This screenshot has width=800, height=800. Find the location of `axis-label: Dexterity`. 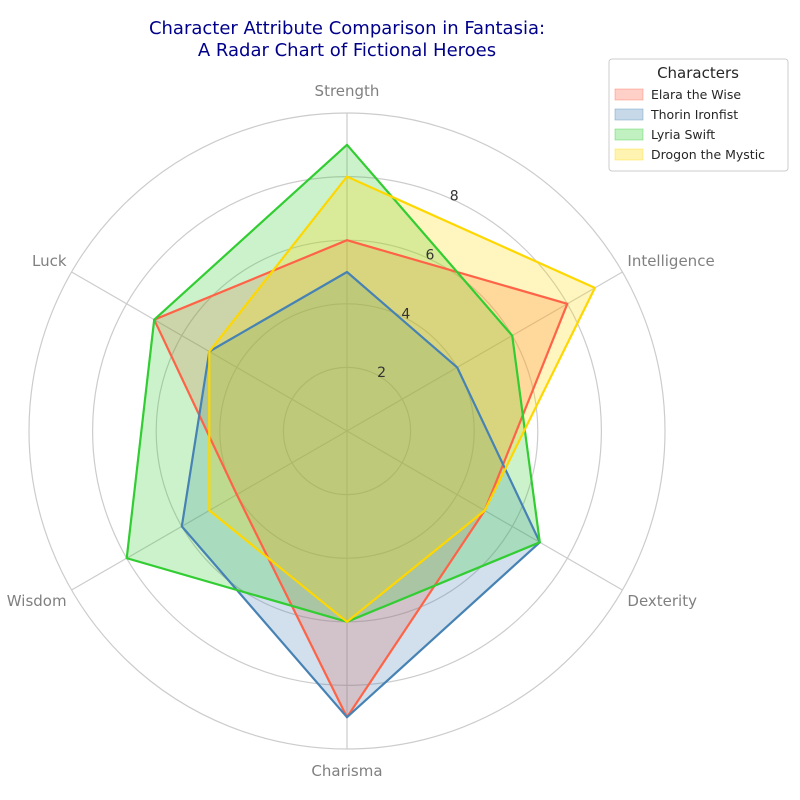

axis-label: Dexterity is located at coordinates (662, 601).